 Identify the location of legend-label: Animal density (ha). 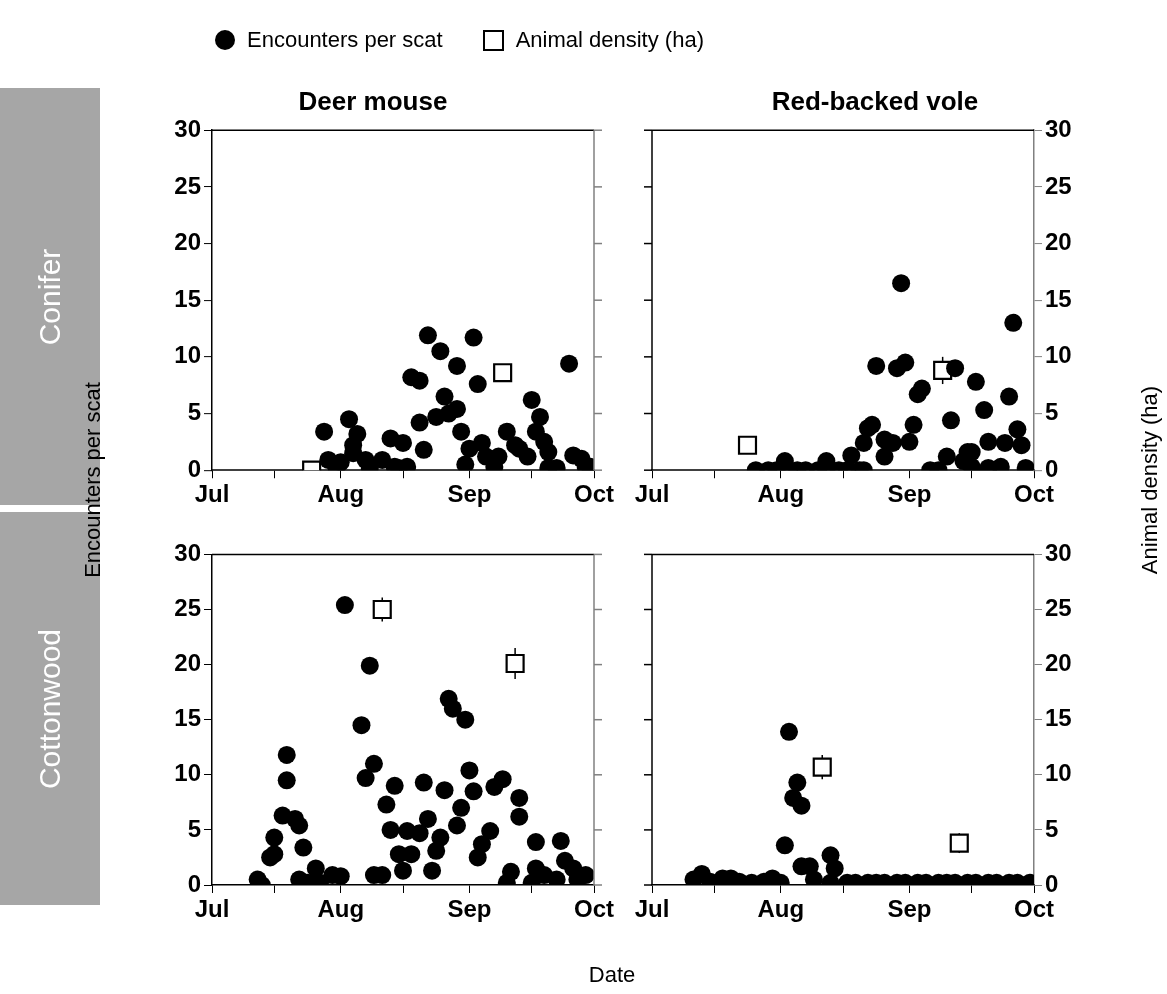
(609, 40).